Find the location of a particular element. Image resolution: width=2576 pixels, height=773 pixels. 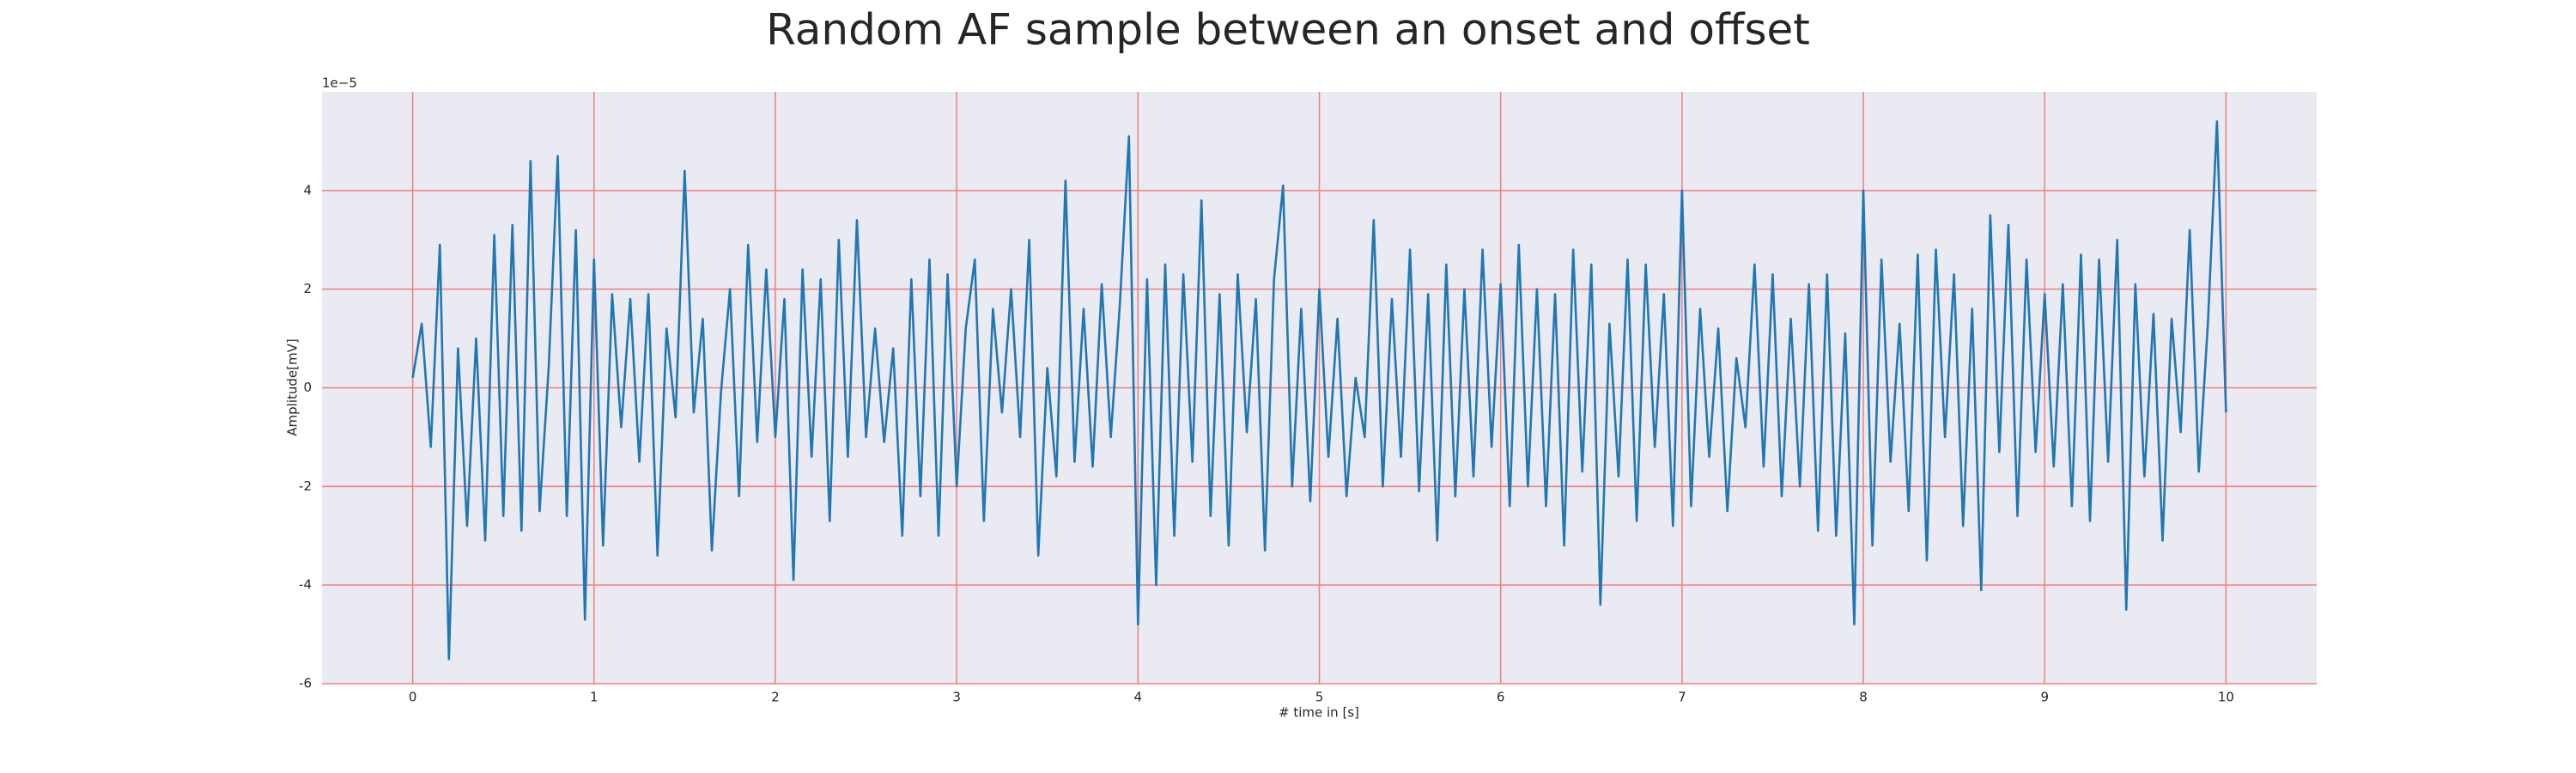

y-tick-label: -2 is located at coordinates (305, 486).